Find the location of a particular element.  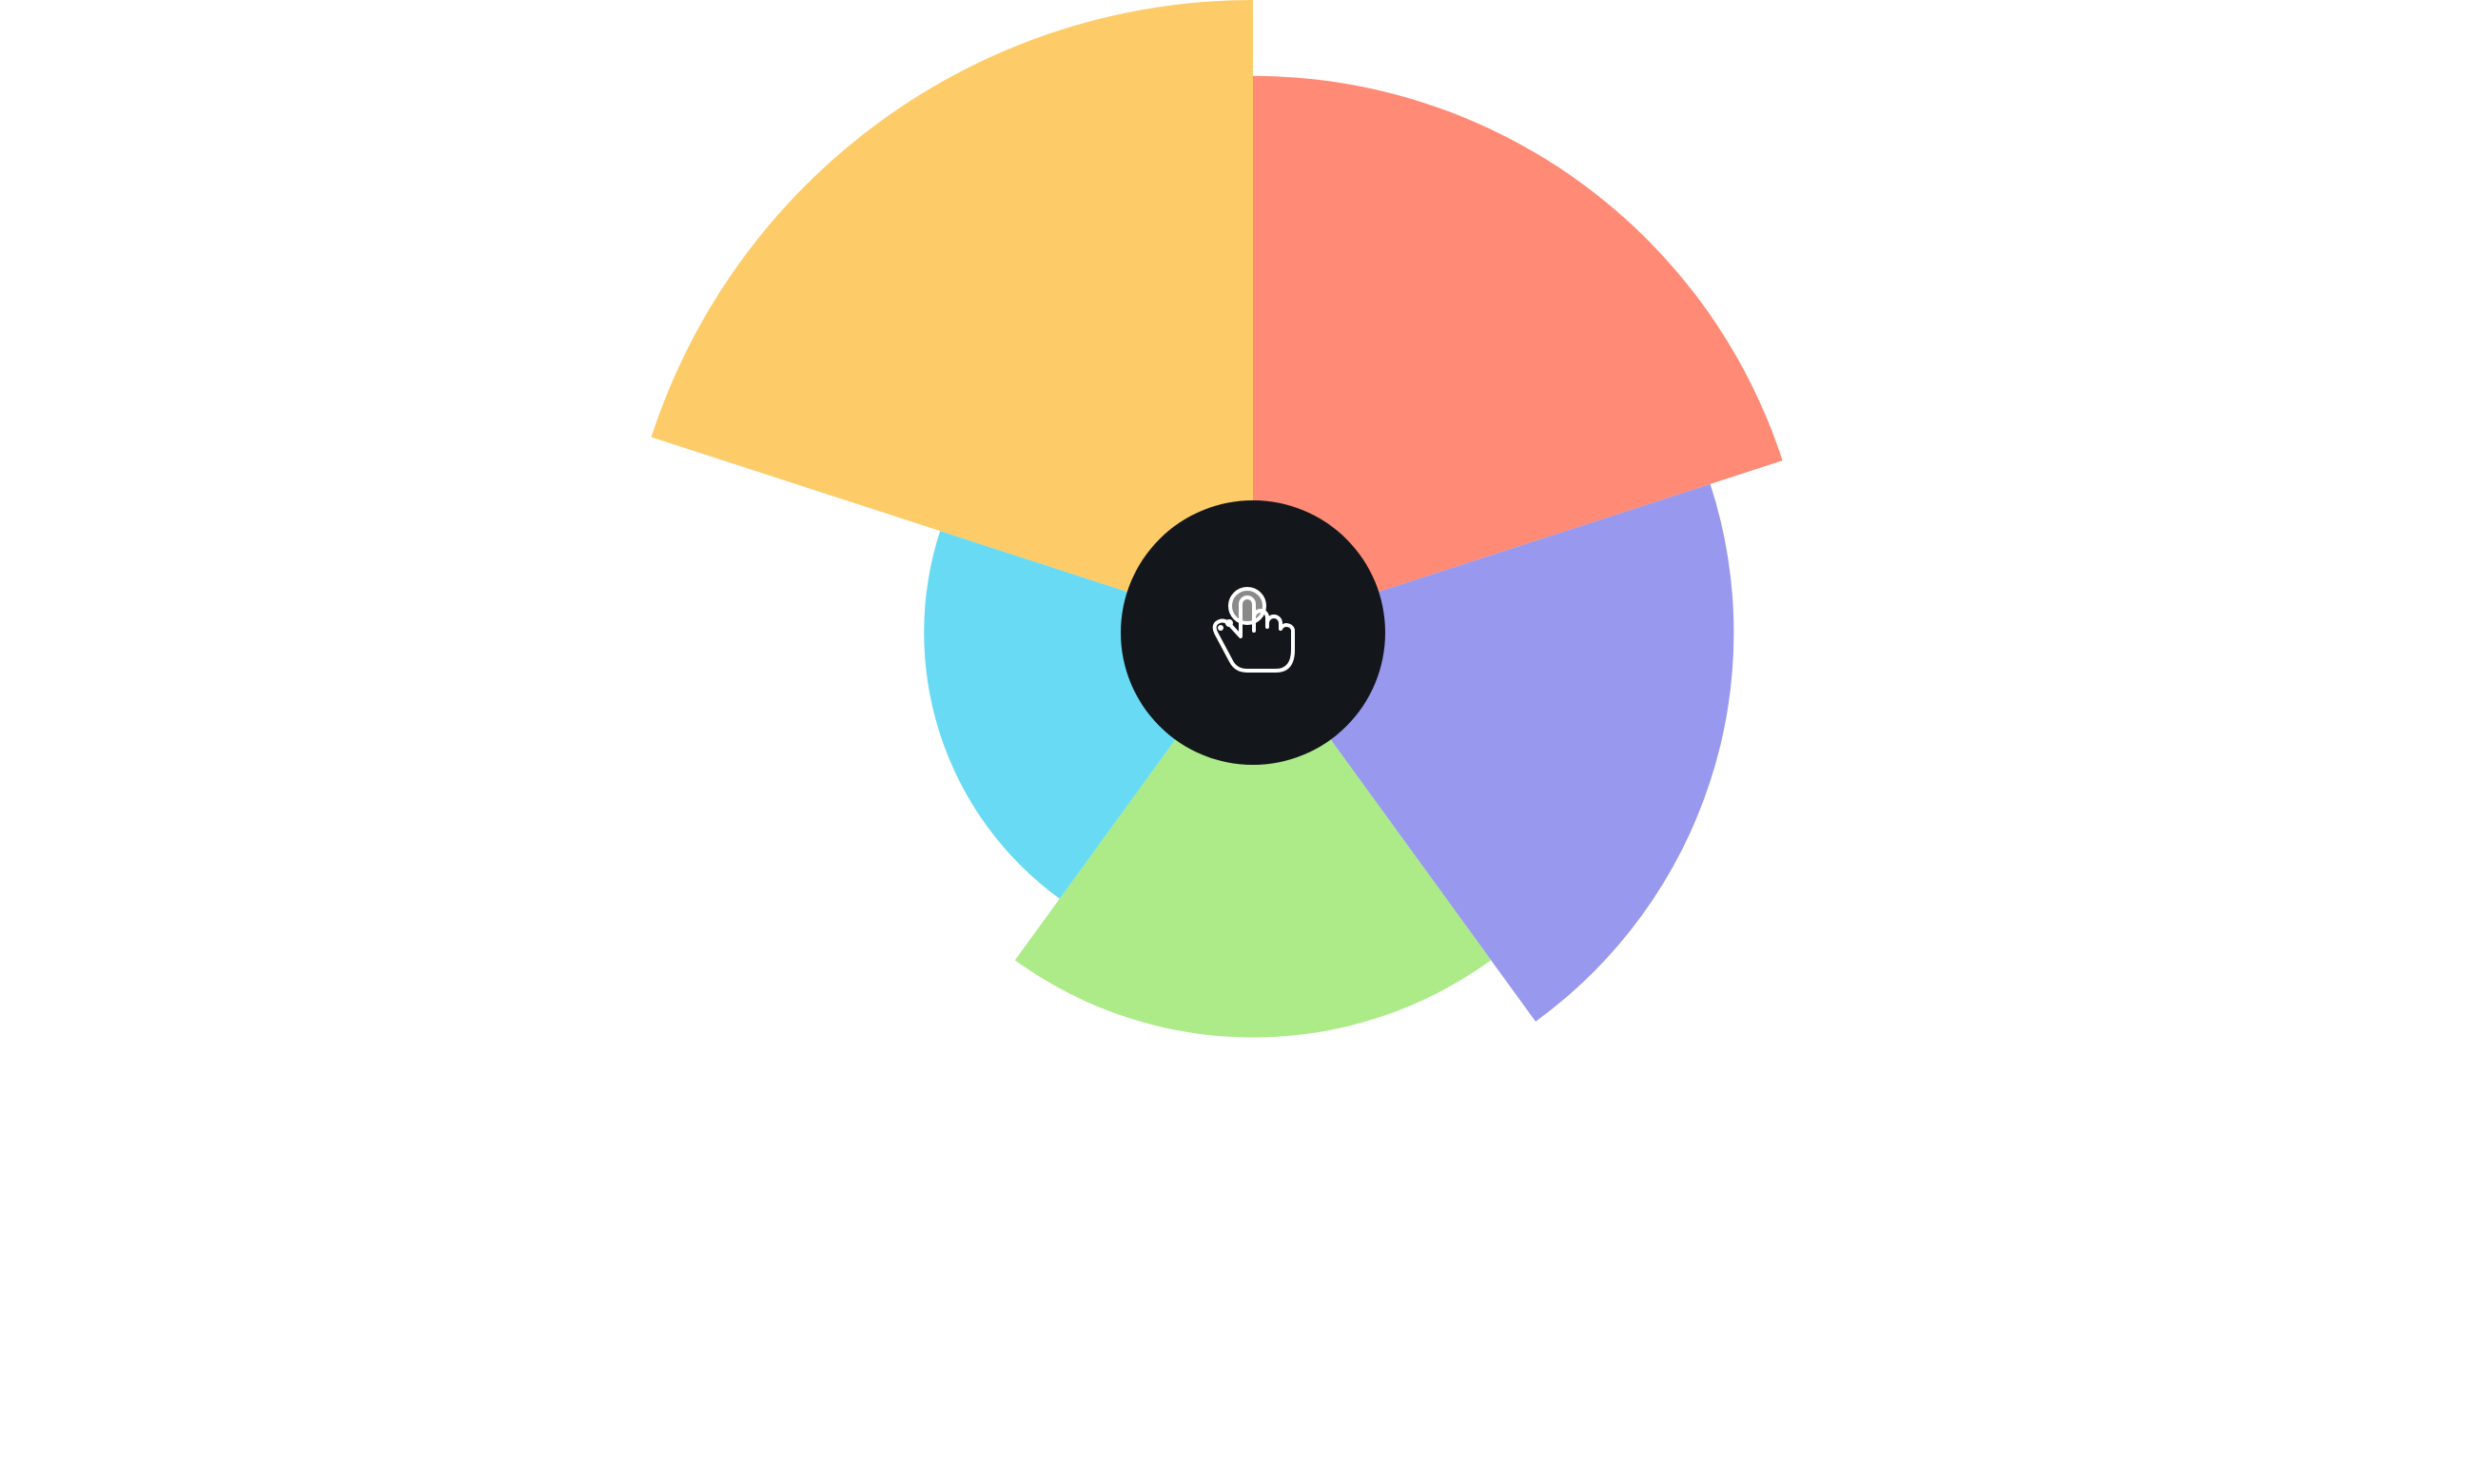

center-button-background is located at coordinates (1253, 632).